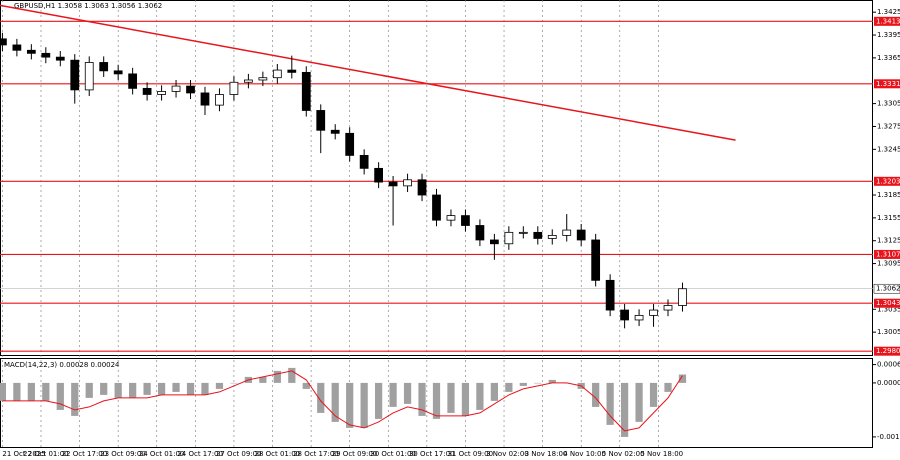 This screenshot has height=460, width=900. I want to click on y-tick-label: 1.3155, so click(888, 218).